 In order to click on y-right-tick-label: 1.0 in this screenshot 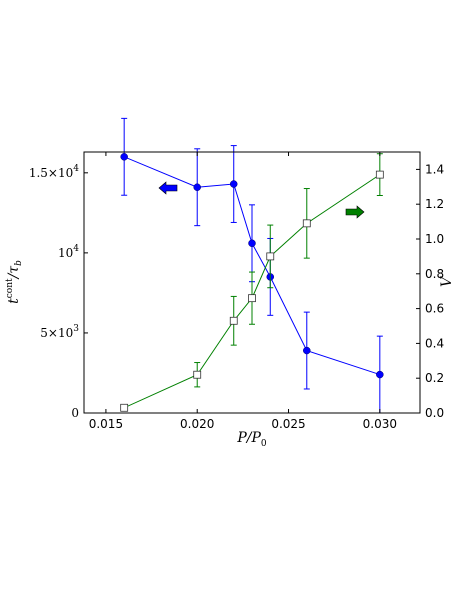, I will do `click(434, 239)`.